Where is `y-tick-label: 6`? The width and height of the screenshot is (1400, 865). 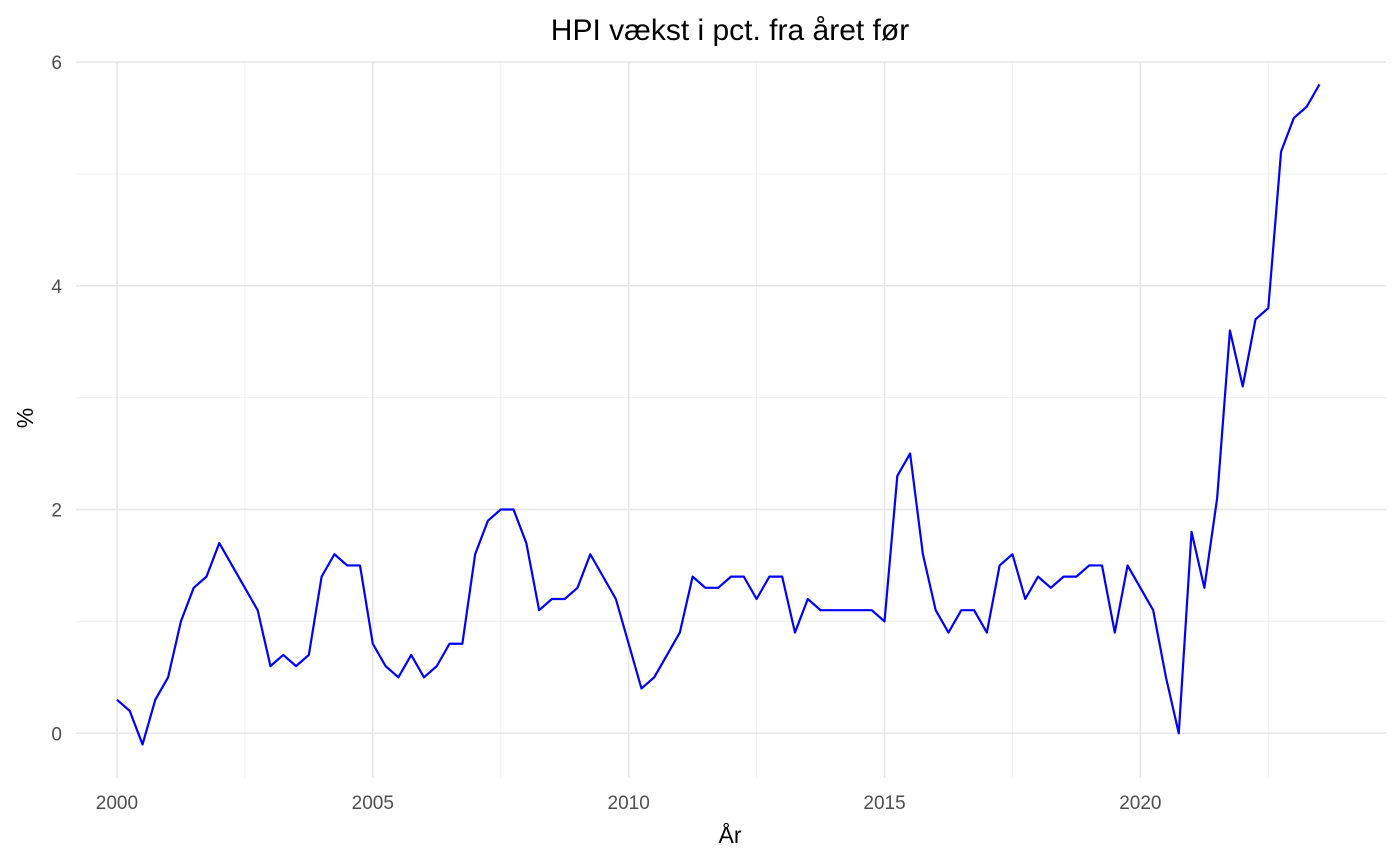
y-tick-label: 6 is located at coordinates (56, 63).